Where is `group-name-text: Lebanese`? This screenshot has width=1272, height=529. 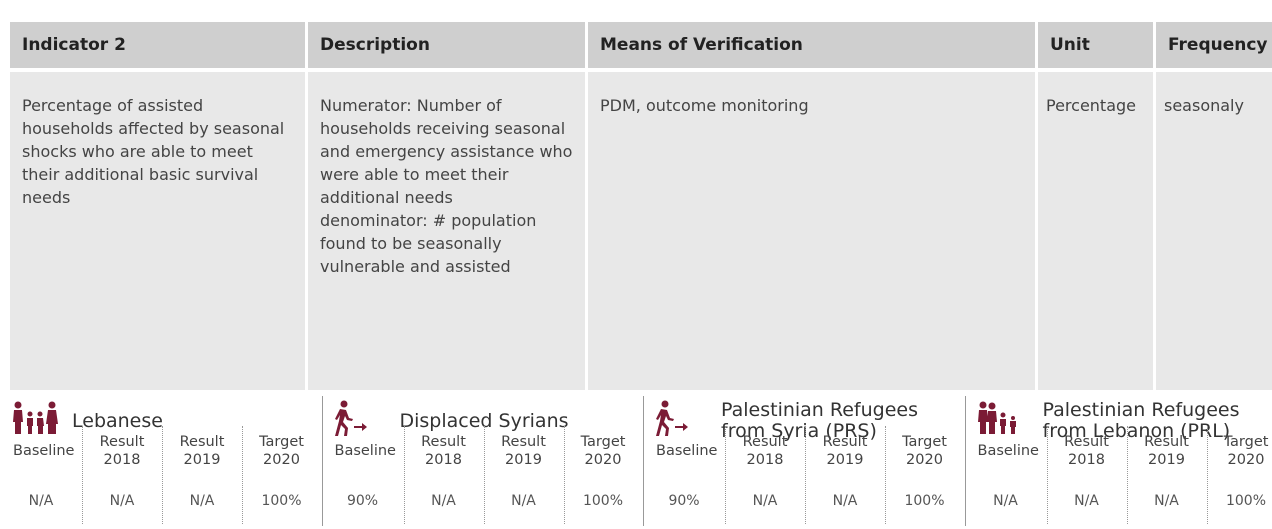
group-name-text: Lebanese is located at coordinates (117, 420).